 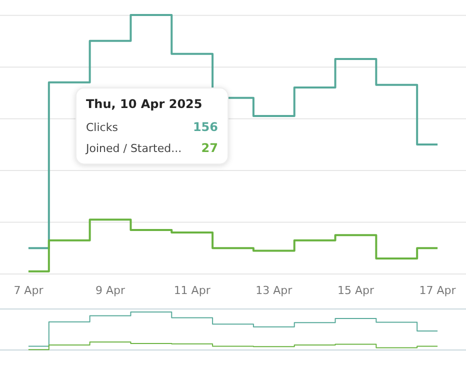 What do you see at coordinates (29, 290) in the screenshot?
I see `x-tick-label: 7 Apr` at bounding box center [29, 290].